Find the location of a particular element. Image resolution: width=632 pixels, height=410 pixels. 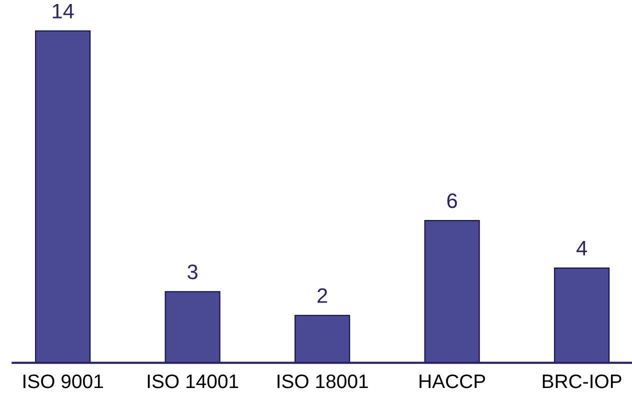

x-tick-label: BRC-IOP is located at coordinates (582, 381).